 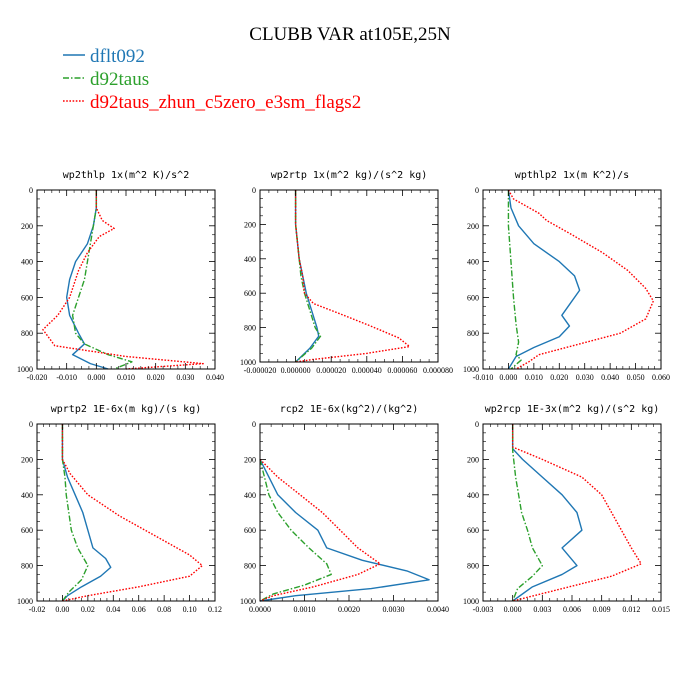 What do you see at coordinates (394, 609) in the screenshot?
I see `x-tick-label: 0.0030` at bounding box center [394, 609].